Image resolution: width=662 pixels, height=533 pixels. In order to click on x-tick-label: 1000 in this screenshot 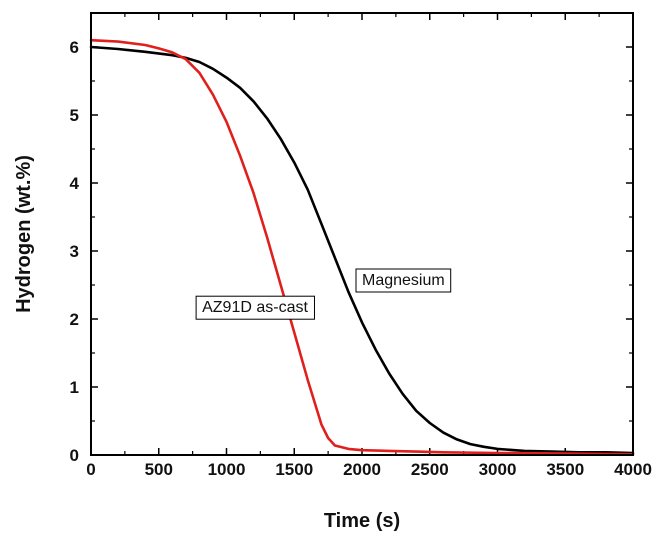, I will do `click(227, 469)`.